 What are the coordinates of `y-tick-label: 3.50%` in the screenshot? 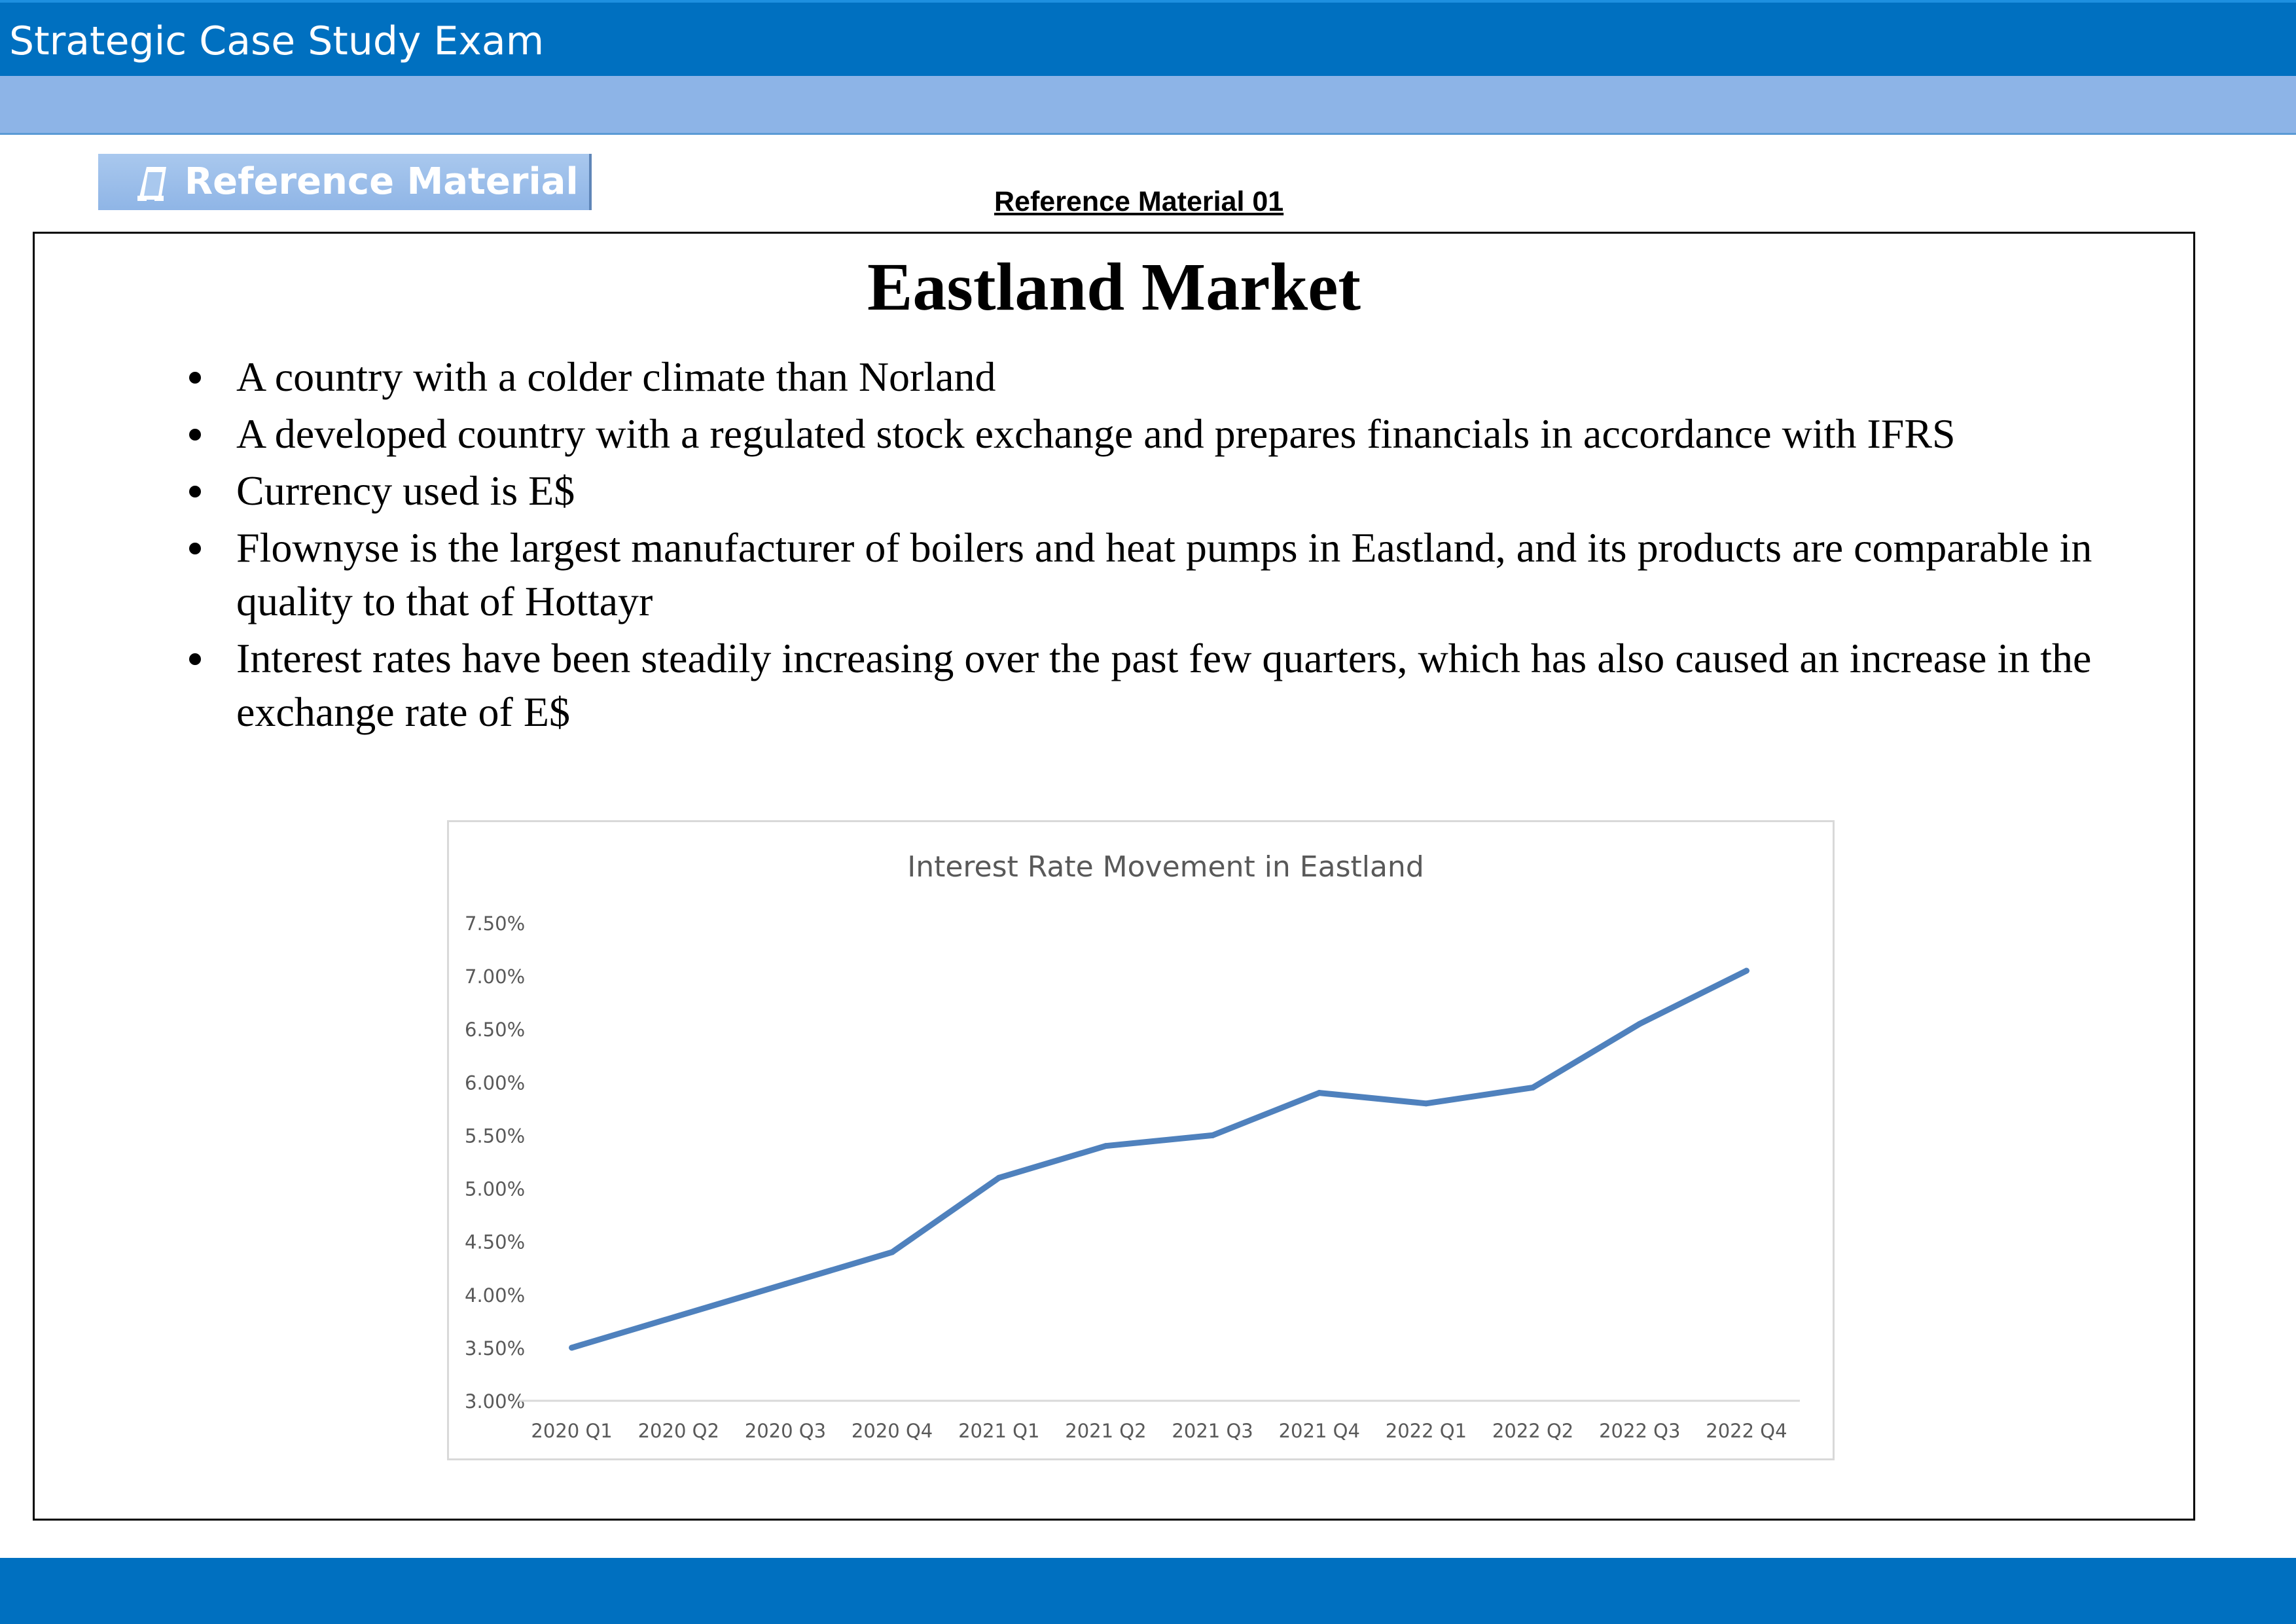 It's located at (495, 1348).